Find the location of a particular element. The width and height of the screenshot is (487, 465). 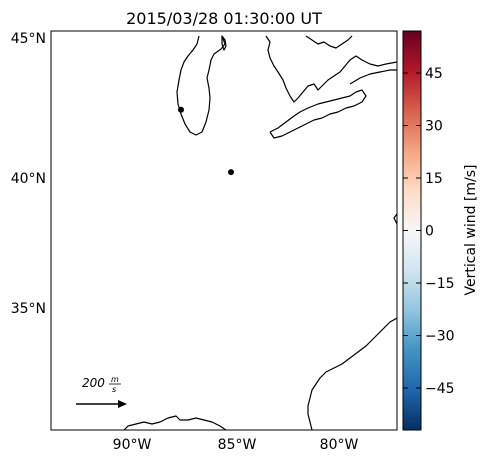

lake-michigan-shore is located at coordinates (201, 85).